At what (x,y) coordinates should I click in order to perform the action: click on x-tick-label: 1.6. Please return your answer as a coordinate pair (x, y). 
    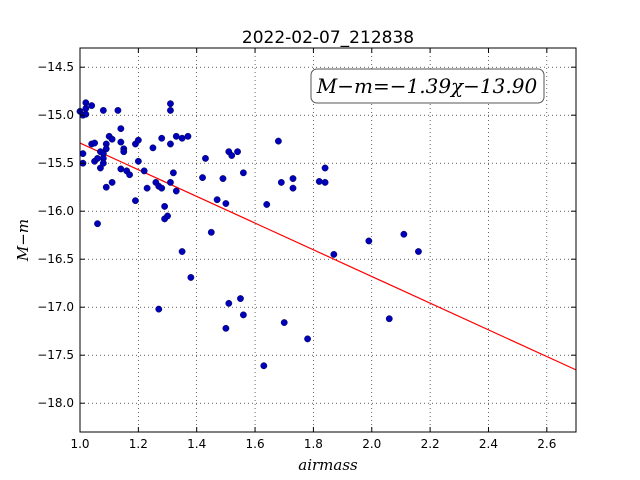
    Looking at the image, I should click on (255, 444).